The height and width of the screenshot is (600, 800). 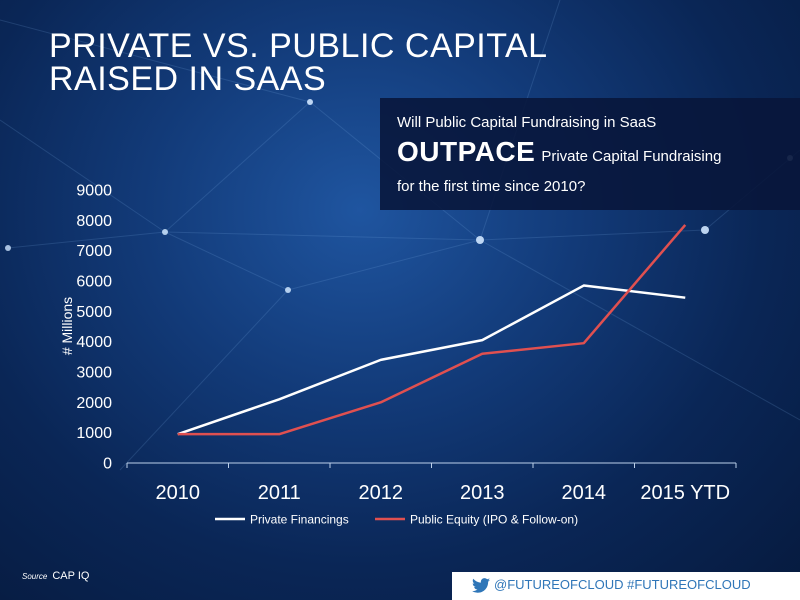 What do you see at coordinates (622, 584) in the screenshot?
I see `footer-hashtags: @FUTUREOFCLOUD #FUTUREOFCLOUD` at bounding box center [622, 584].